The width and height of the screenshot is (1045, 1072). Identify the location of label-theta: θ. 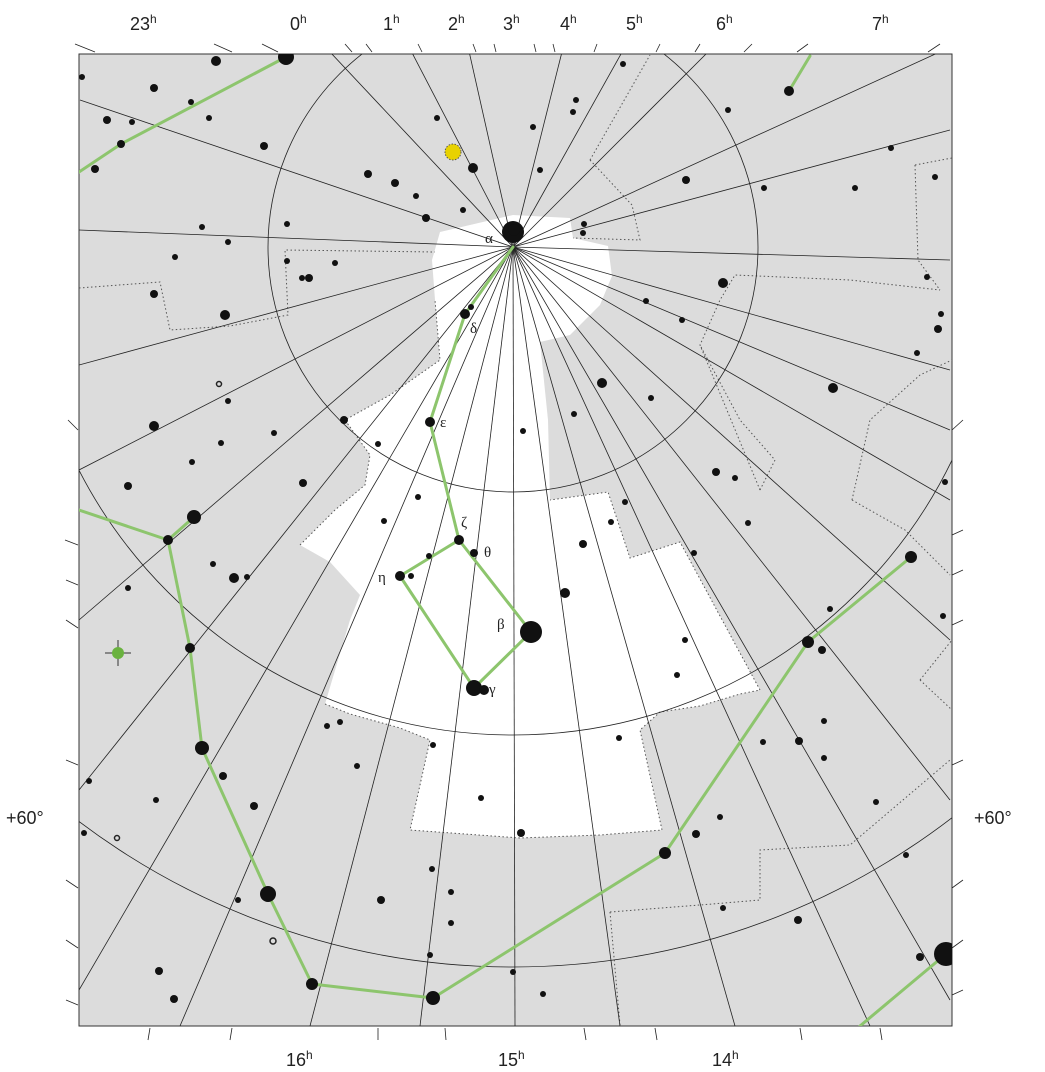
(487, 553).